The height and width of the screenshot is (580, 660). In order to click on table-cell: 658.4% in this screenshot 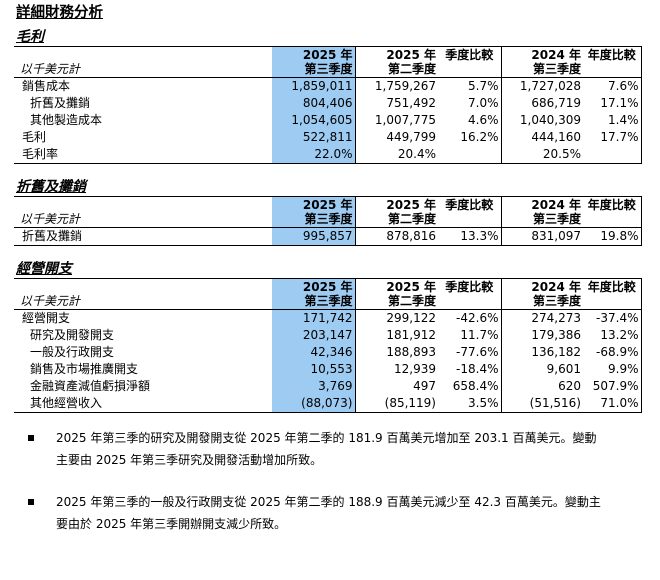, I will do `click(475, 386)`.